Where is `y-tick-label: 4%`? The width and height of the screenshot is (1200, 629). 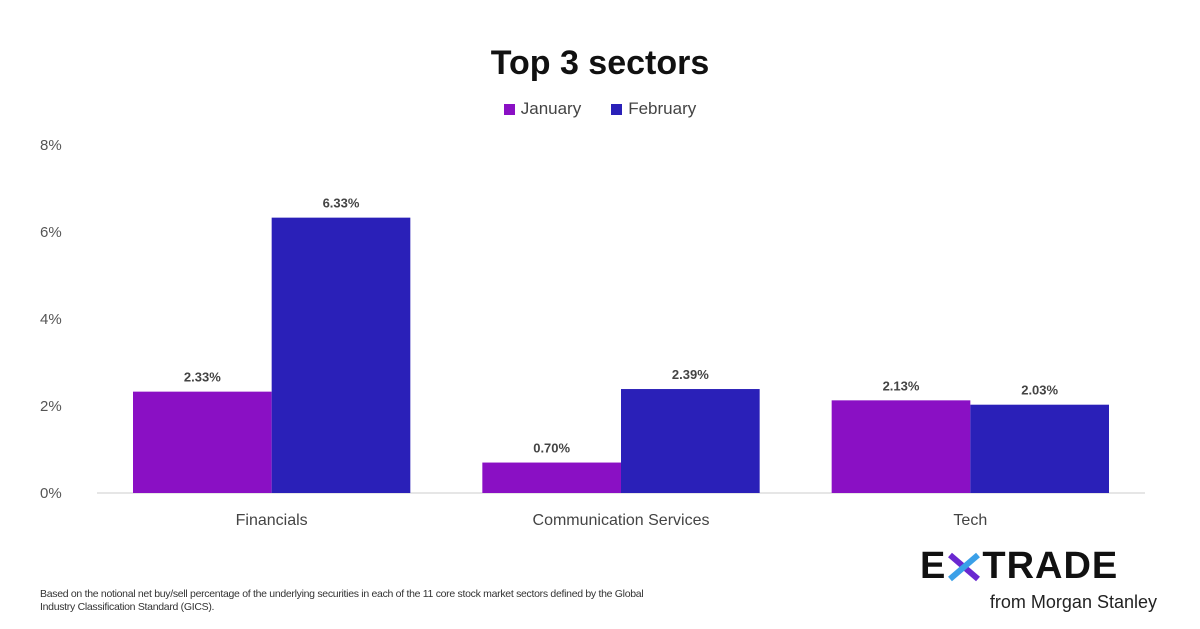
y-tick-label: 4% is located at coordinates (51, 319).